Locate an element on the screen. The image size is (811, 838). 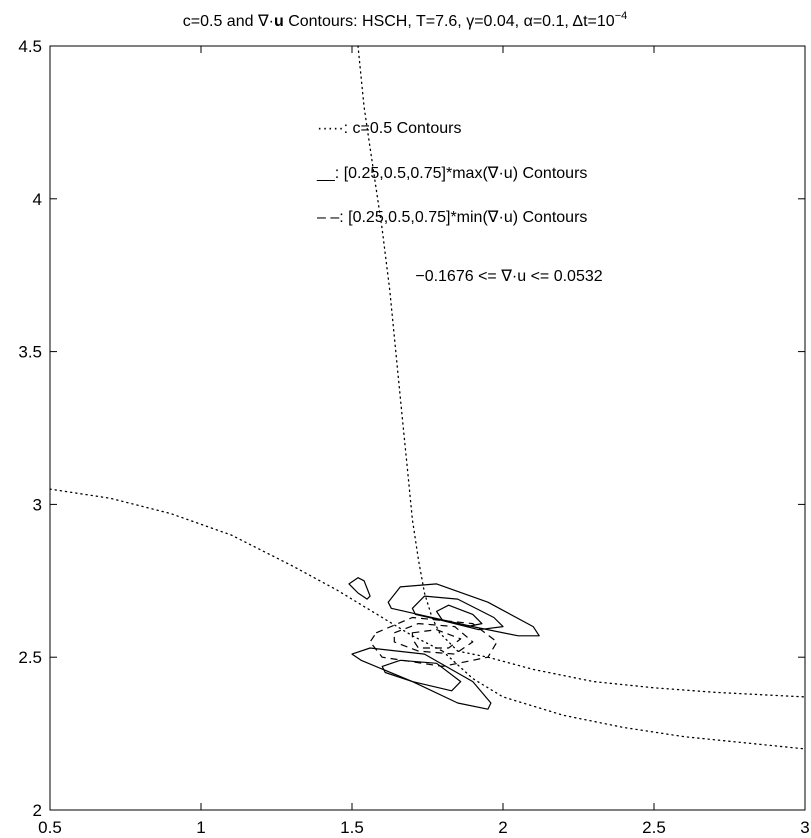
x-tick-label: 1.5 is located at coordinates (352, 827).